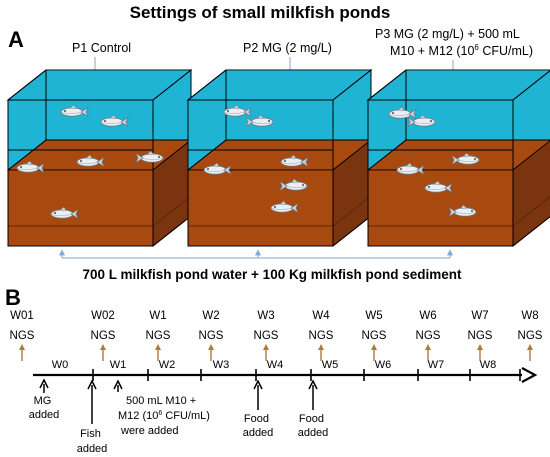 This screenshot has height=457, width=550. Describe the element at coordinates (458, 158) in the screenshot. I see `pond-p3` at that location.